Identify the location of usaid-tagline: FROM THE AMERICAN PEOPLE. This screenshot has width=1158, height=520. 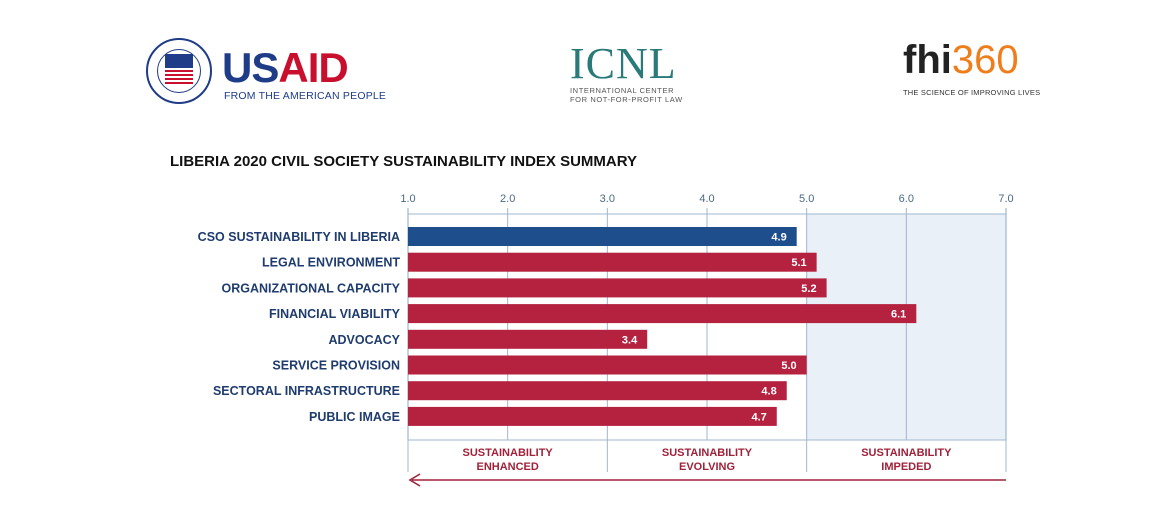
(305, 96).